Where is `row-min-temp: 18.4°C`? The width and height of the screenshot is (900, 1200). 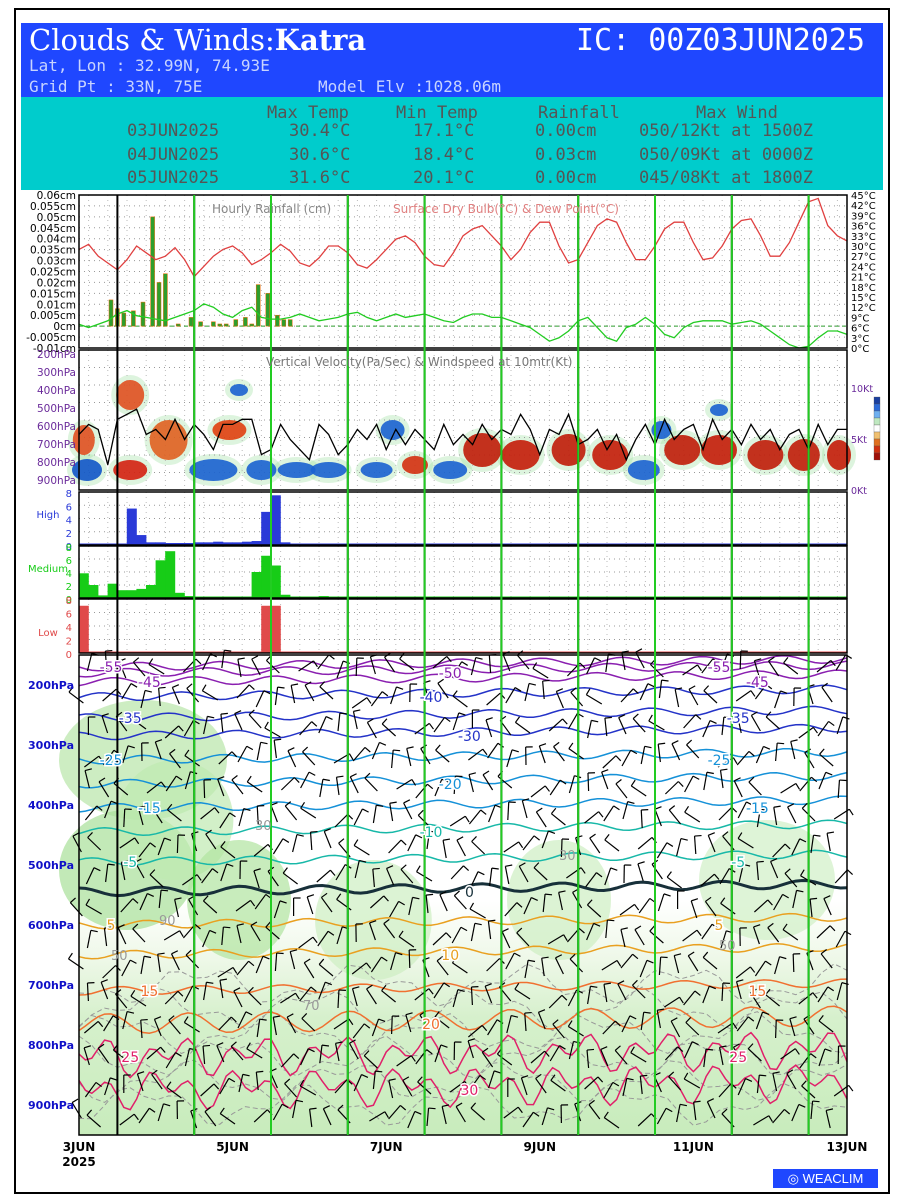 row-min-temp: 18.4°C is located at coordinates (444, 155).